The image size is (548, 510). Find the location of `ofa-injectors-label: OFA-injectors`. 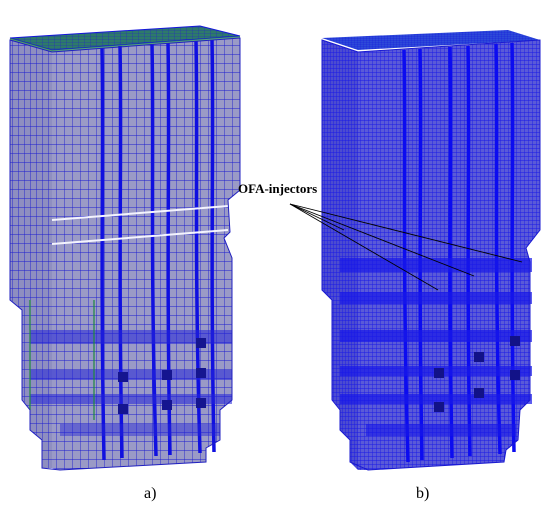

ofa-injectors-label: OFA-injectors is located at coordinates (278, 188).